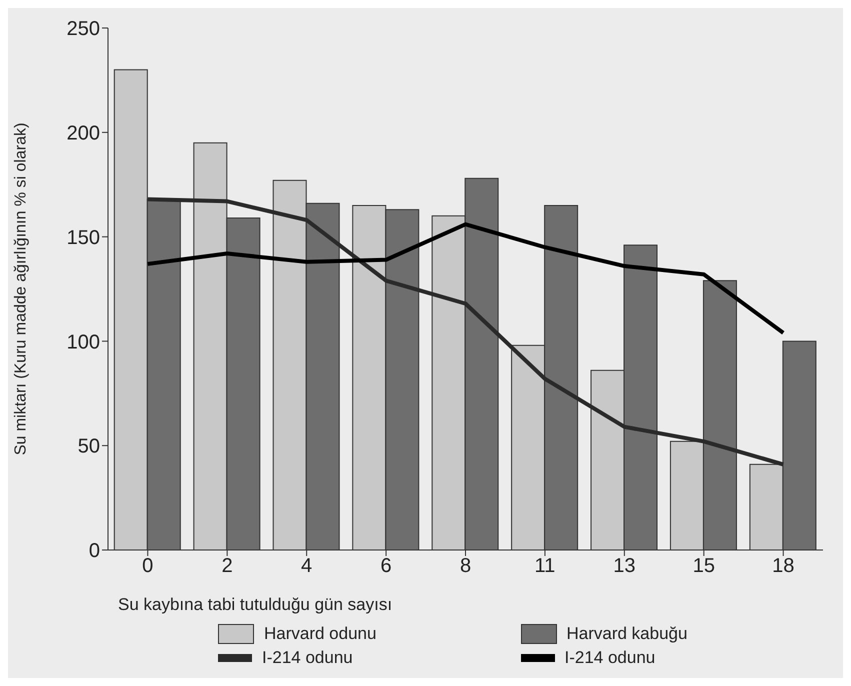 The image size is (851, 686). I want to click on x-tick-label: 0, so click(148, 566).